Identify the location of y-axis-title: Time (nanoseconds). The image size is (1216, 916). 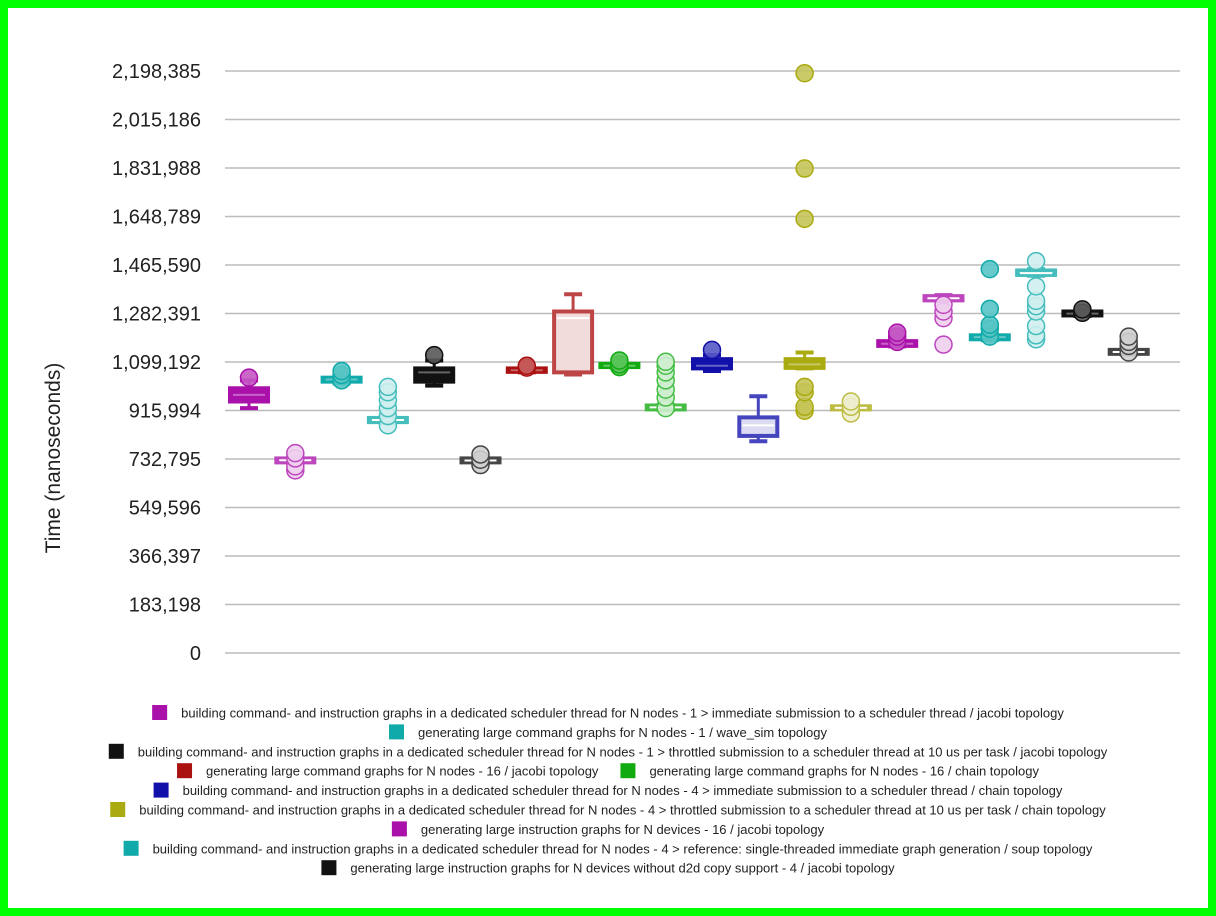
(53, 458).